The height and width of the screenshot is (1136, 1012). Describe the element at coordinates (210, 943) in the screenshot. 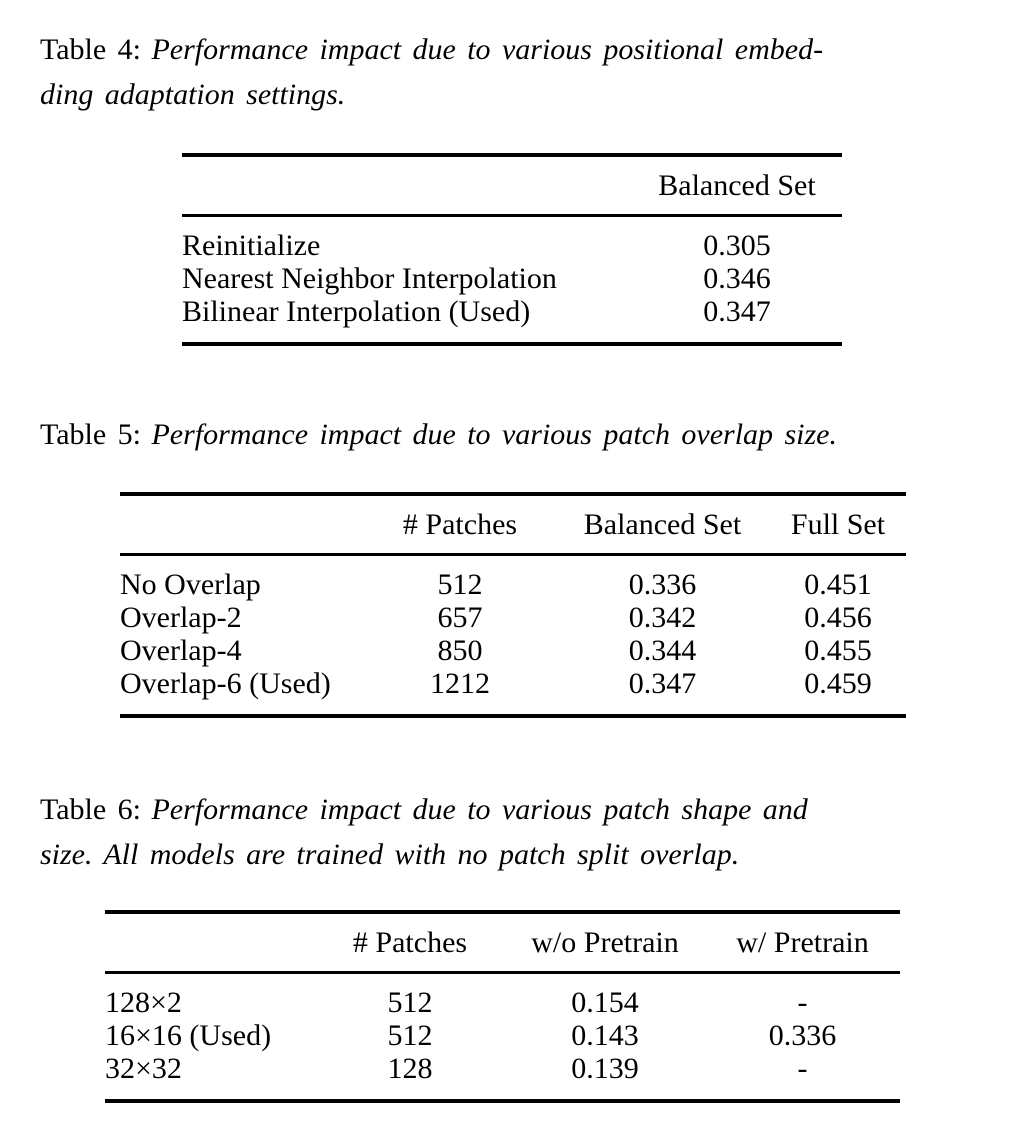

I see `table6-header-empty` at that location.